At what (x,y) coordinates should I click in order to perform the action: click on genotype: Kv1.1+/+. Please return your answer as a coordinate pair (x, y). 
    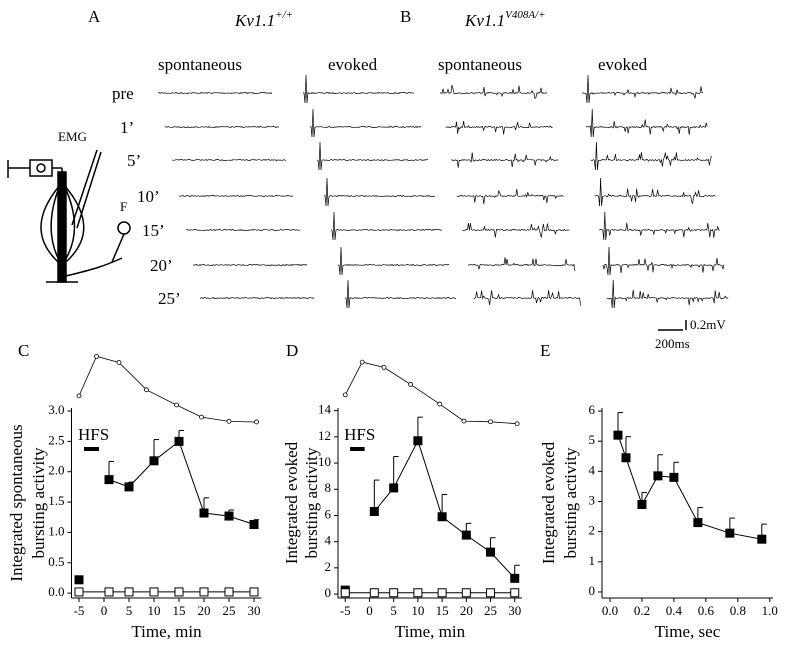
    Looking at the image, I should click on (263, 19).